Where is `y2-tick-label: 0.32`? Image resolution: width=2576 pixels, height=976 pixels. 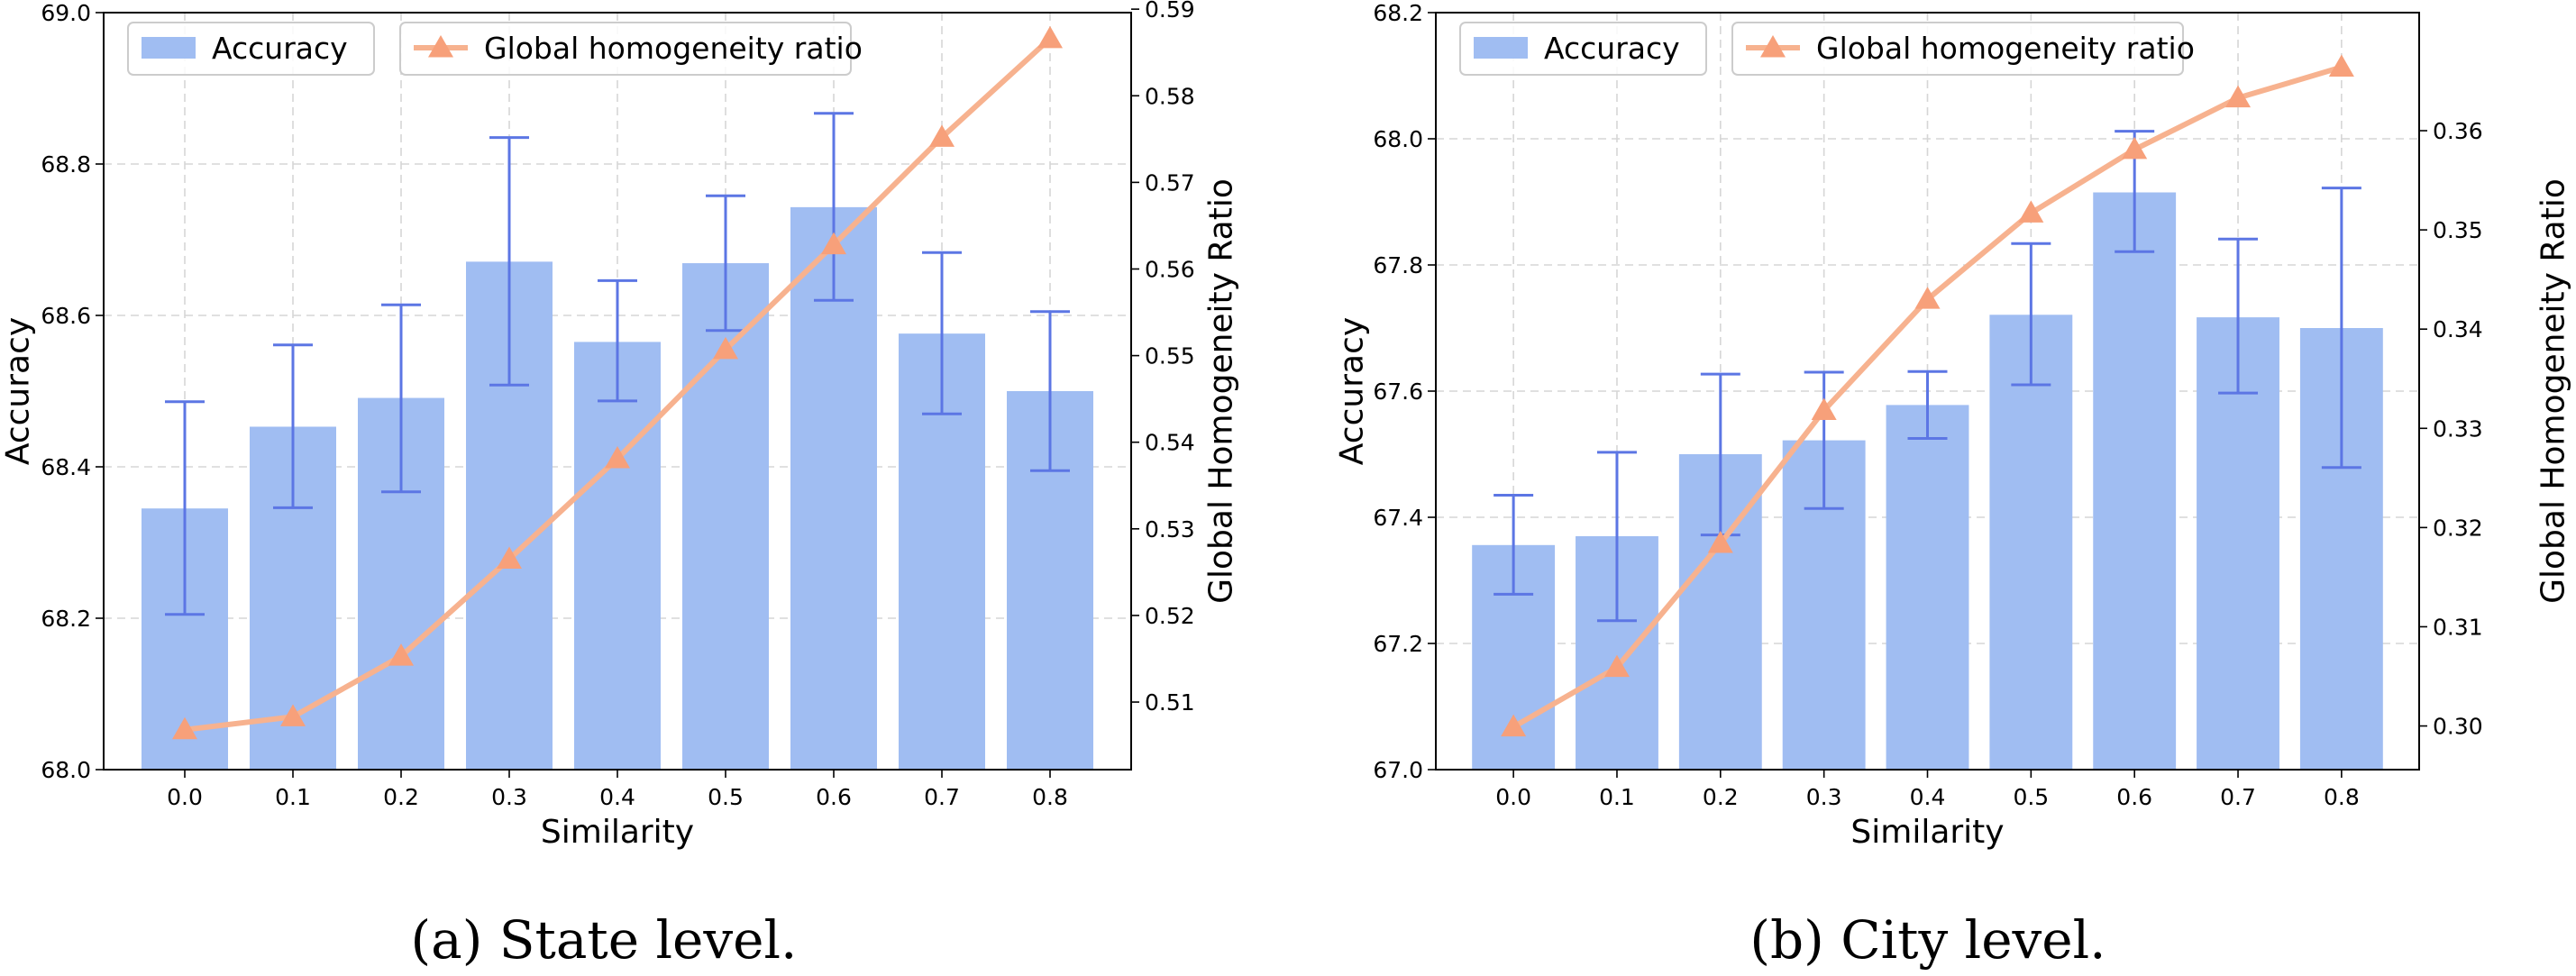
y2-tick-label: 0.32 is located at coordinates (2458, 528).